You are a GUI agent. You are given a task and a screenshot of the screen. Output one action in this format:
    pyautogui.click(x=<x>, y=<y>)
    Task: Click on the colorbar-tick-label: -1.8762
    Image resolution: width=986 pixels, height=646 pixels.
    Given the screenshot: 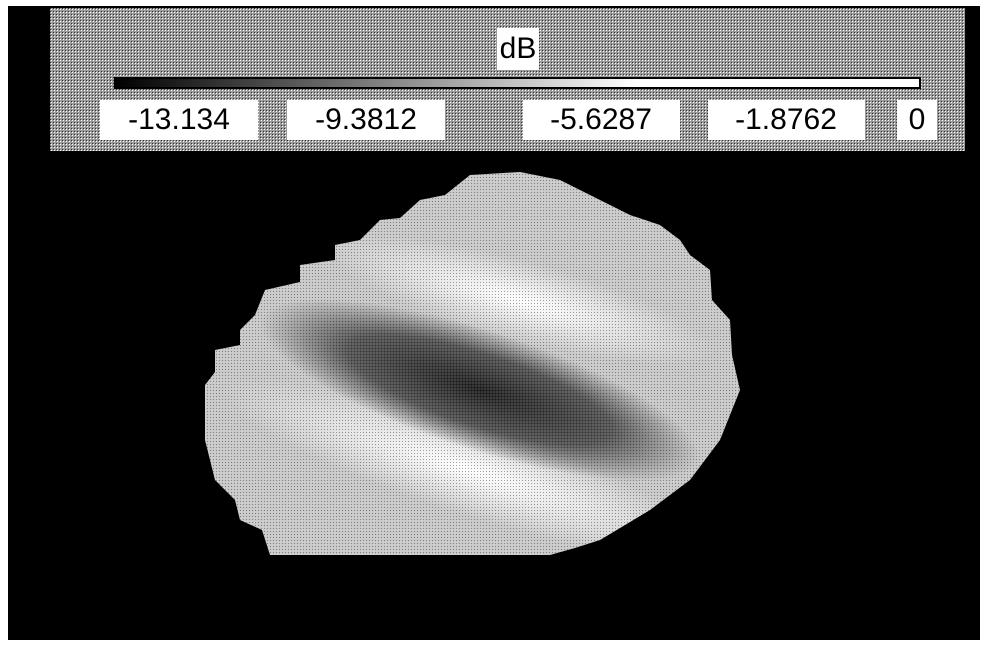 What is the action you would take?
    pyautogui.click(x=786, y=119)
    